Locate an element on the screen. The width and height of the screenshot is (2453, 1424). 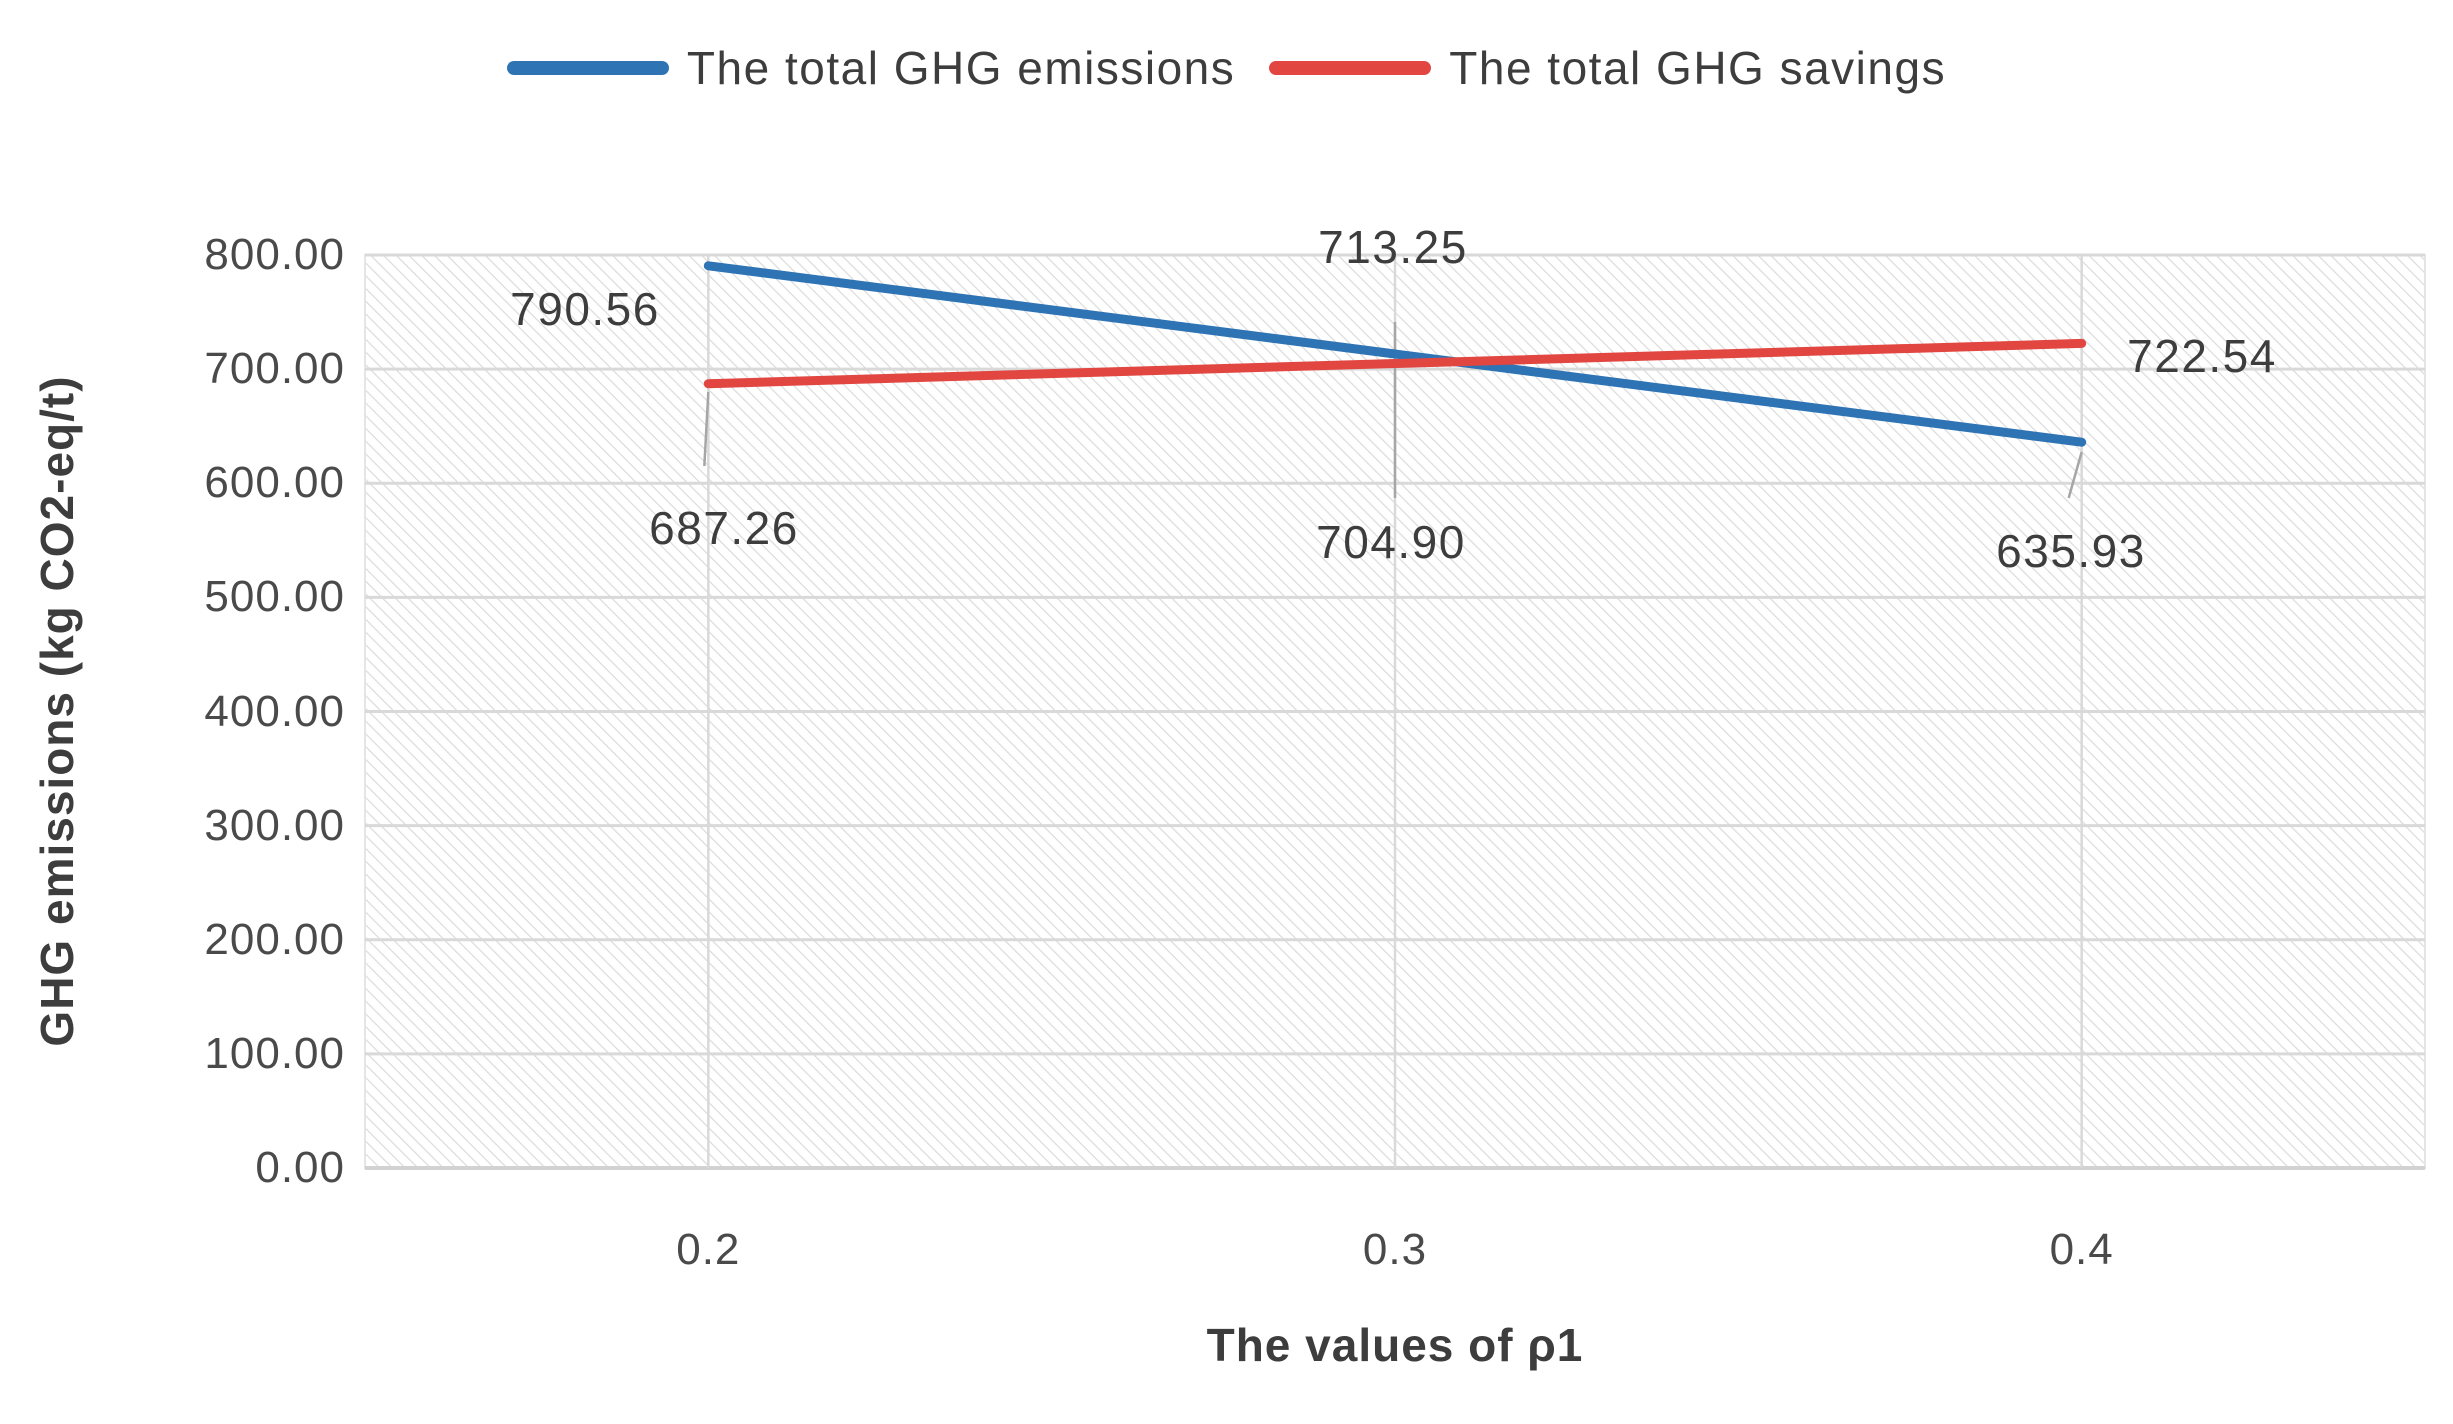
legend-line-swatch-emissions is located at coordinates (587, 68).